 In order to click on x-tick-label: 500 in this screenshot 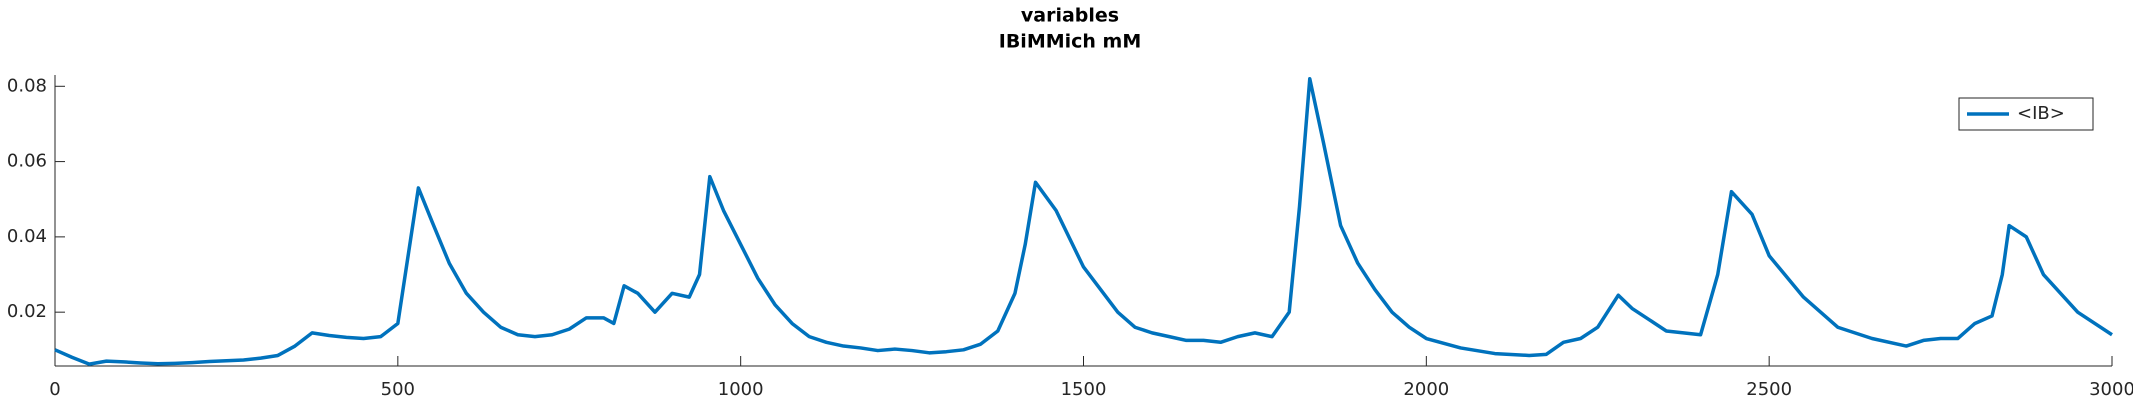, I will do `click(398, 389)`.